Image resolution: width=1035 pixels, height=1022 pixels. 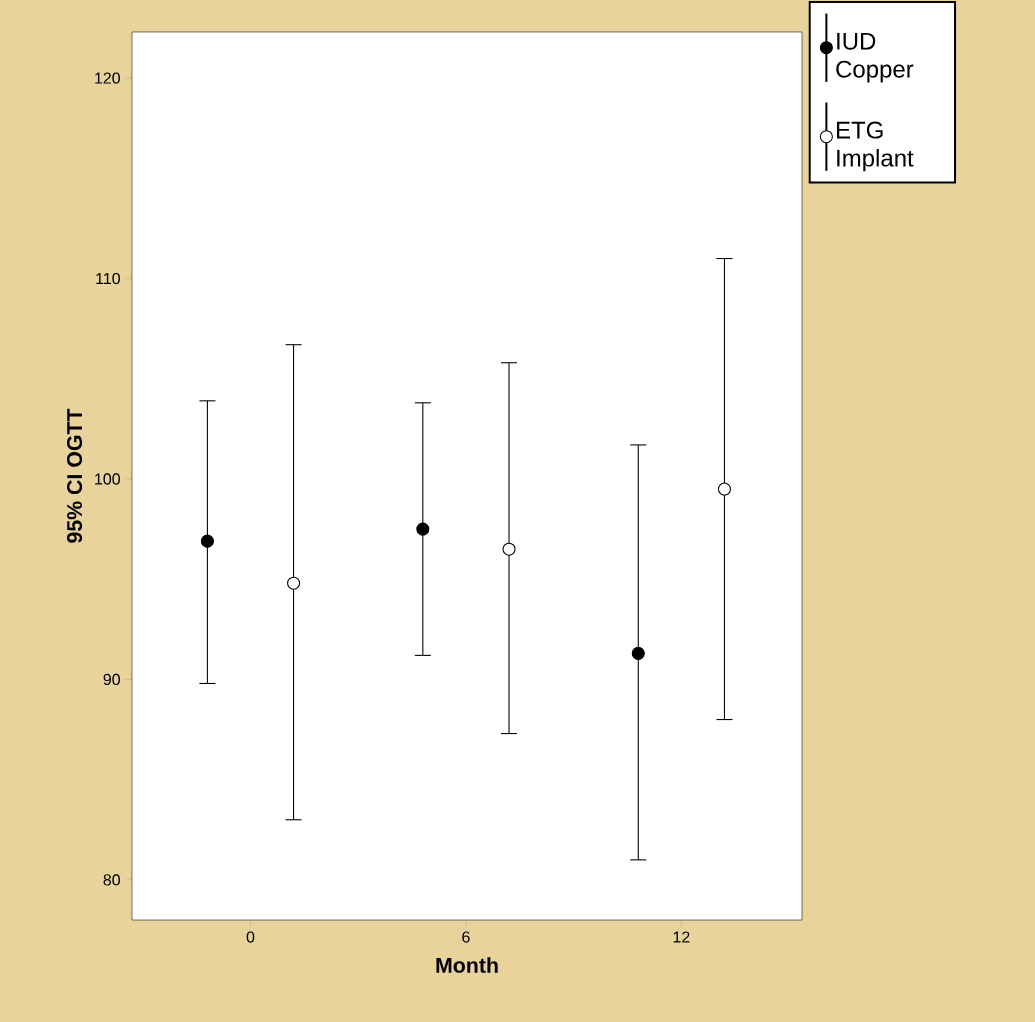 I want to click on legend-label: IUD Copper, so click(x=875, y=57).